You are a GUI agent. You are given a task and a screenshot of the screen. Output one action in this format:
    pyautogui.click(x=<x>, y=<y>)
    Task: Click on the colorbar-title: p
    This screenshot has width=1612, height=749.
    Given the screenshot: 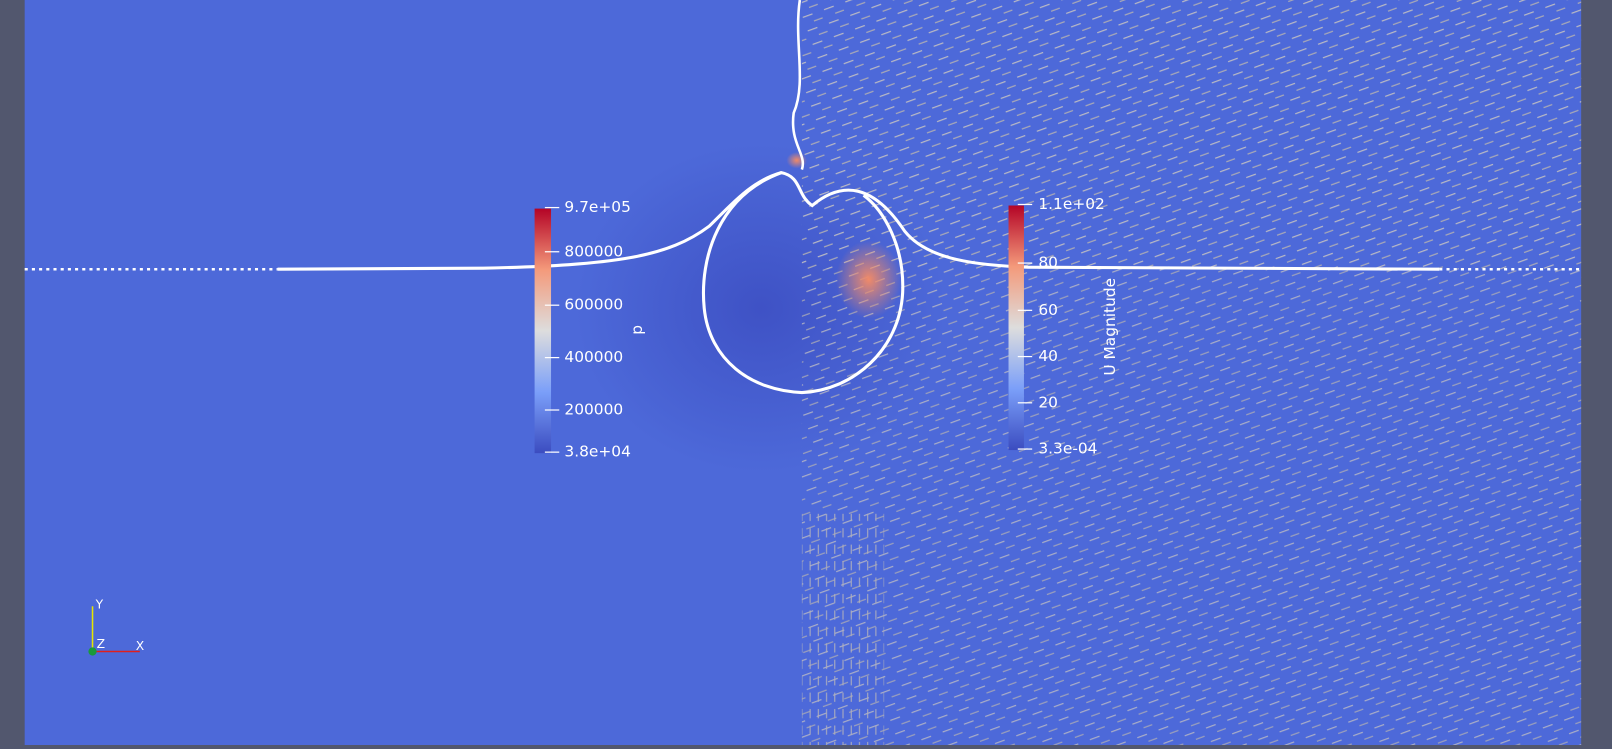 What is the action you would take?
    pyautogui.click(x=637, y=330)
    